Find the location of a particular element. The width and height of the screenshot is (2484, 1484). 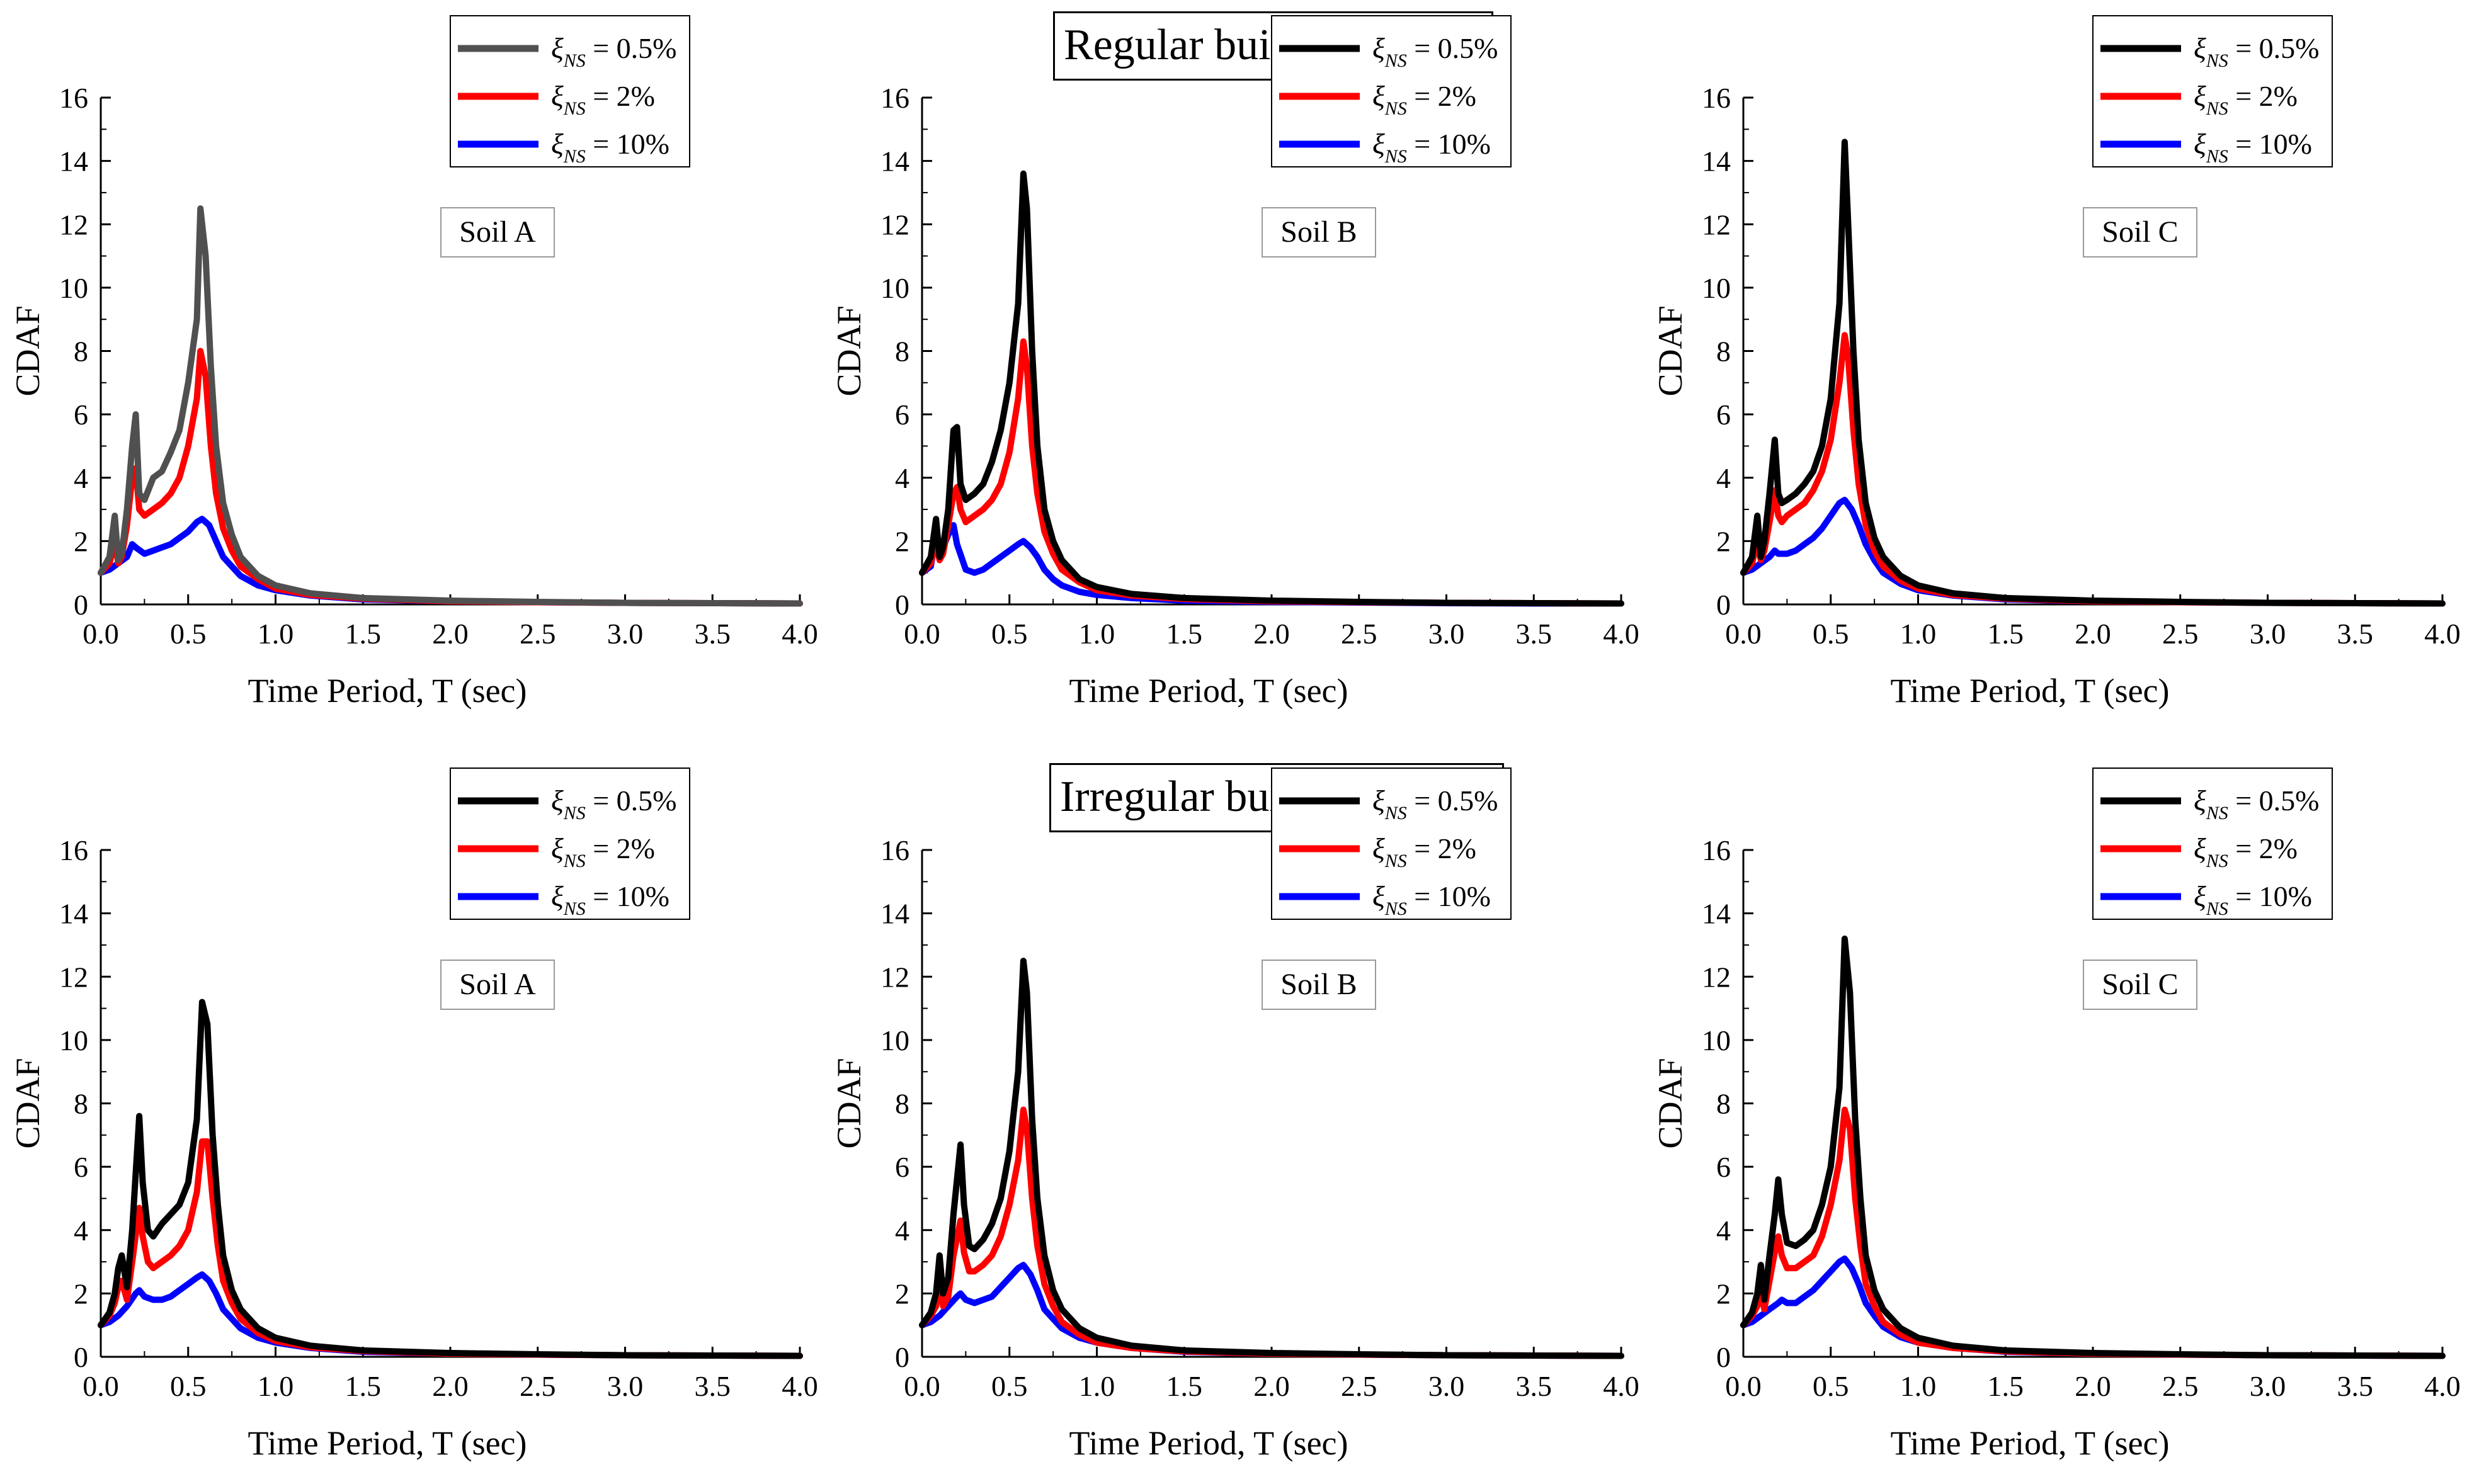

x-axis-title: Time Period, T (sec) is located at coordinates (1208, 1443).